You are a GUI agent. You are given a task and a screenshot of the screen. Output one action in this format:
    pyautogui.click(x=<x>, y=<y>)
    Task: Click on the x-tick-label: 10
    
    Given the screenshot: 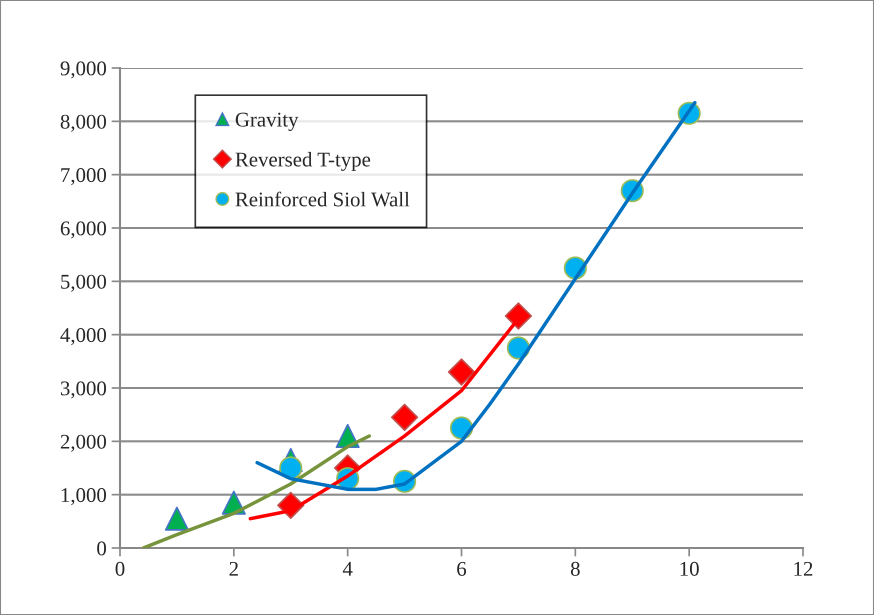 What is the action you would take?
    pyautogui.click(x=689, y=569)
    